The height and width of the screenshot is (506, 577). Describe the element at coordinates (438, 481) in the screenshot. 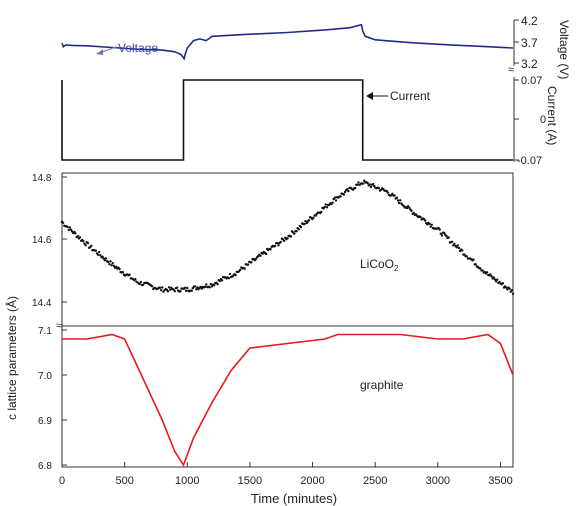

I see `x-tick-label-3000: 3000` at that location.